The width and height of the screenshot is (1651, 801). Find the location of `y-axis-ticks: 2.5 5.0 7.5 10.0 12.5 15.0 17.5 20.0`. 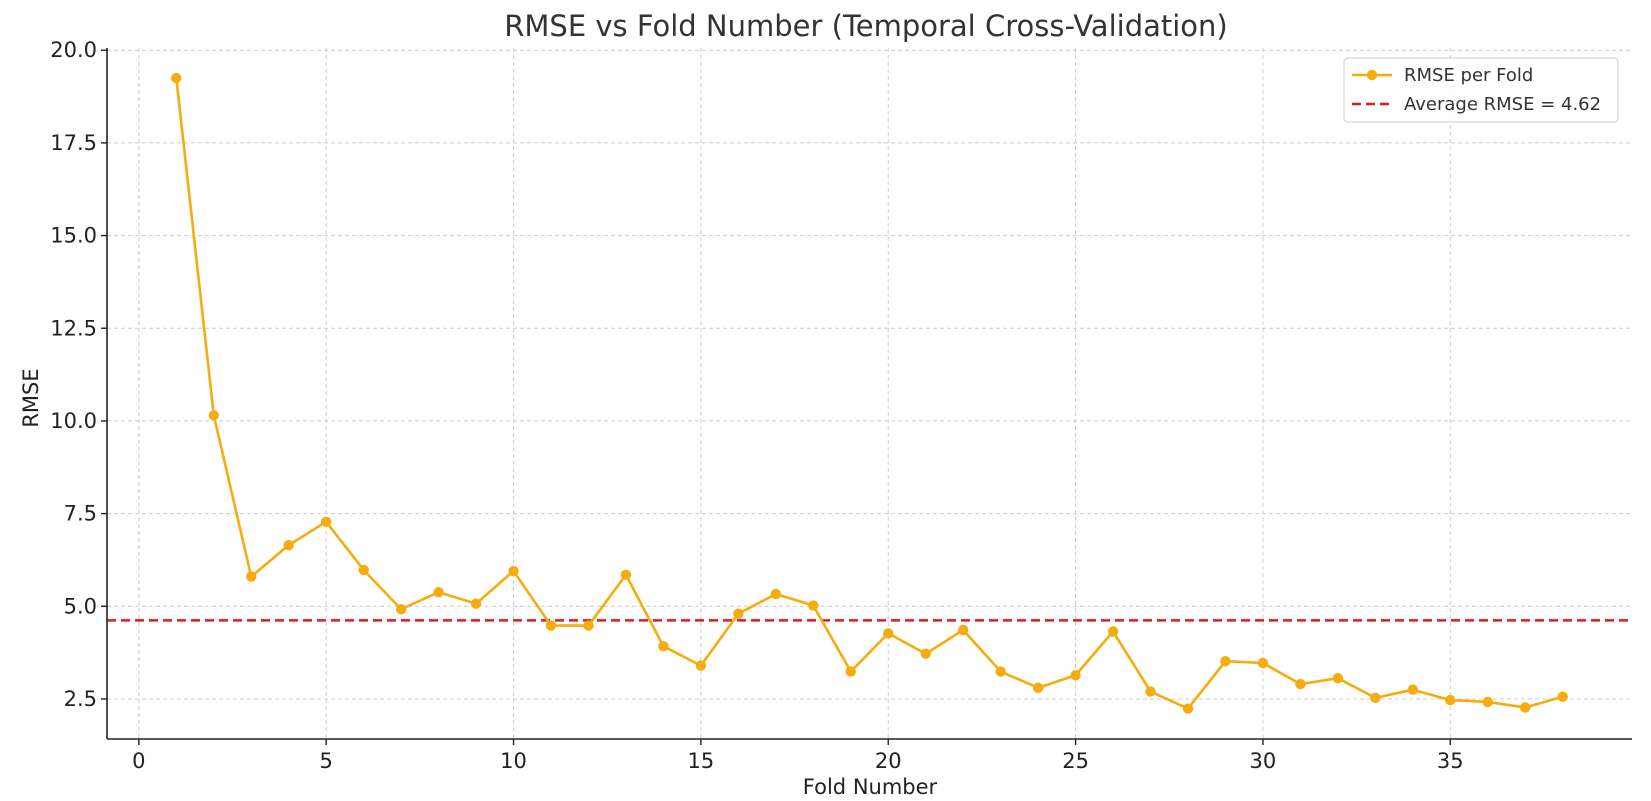

y-axis-ticks: 2.5 5.0 7.5 10.0 12.5 15.0 17.5 20.0 is located at coordinates (78, 374).